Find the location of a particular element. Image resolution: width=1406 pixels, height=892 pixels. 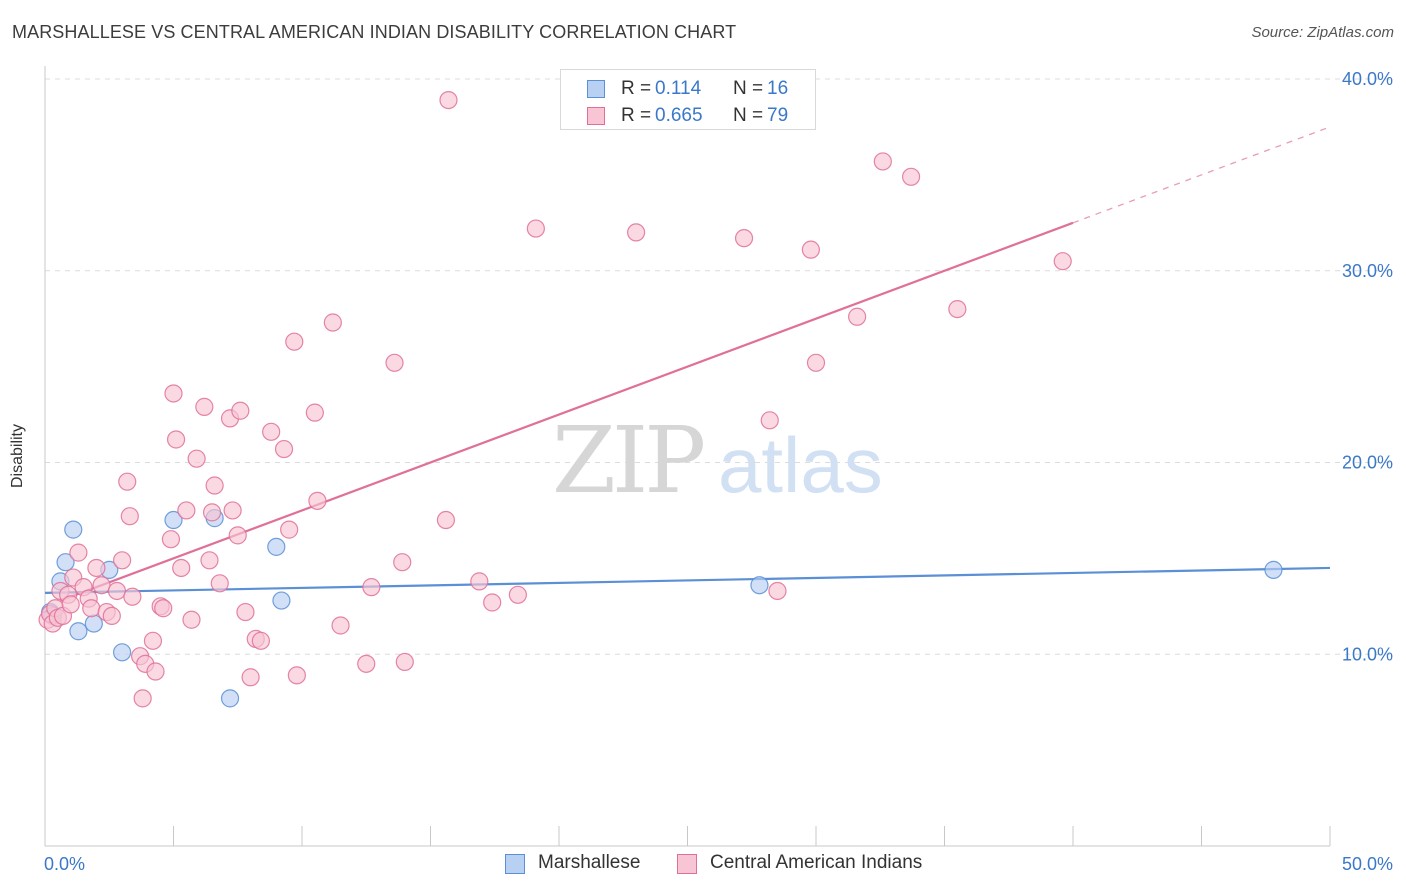

stats-legend: R = 0.114 N = 16 R = 0.665 N = 79 is located at coordinates (688, 99).